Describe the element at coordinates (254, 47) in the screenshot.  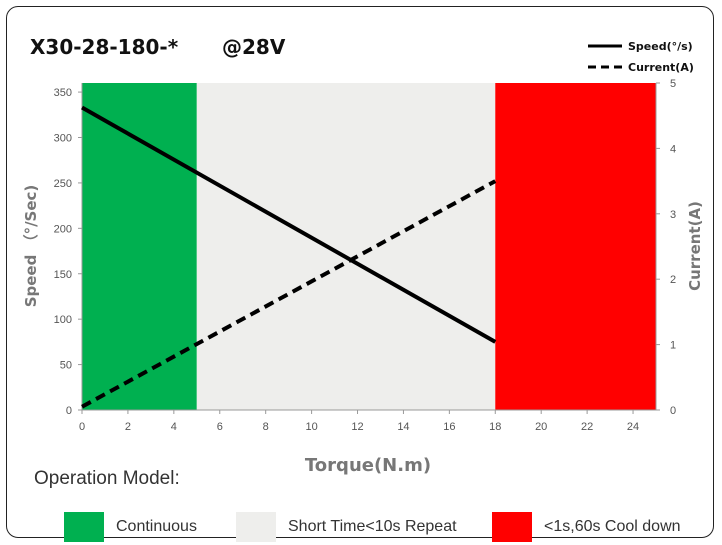
I see `chart-subtitle: @28V` at that location.